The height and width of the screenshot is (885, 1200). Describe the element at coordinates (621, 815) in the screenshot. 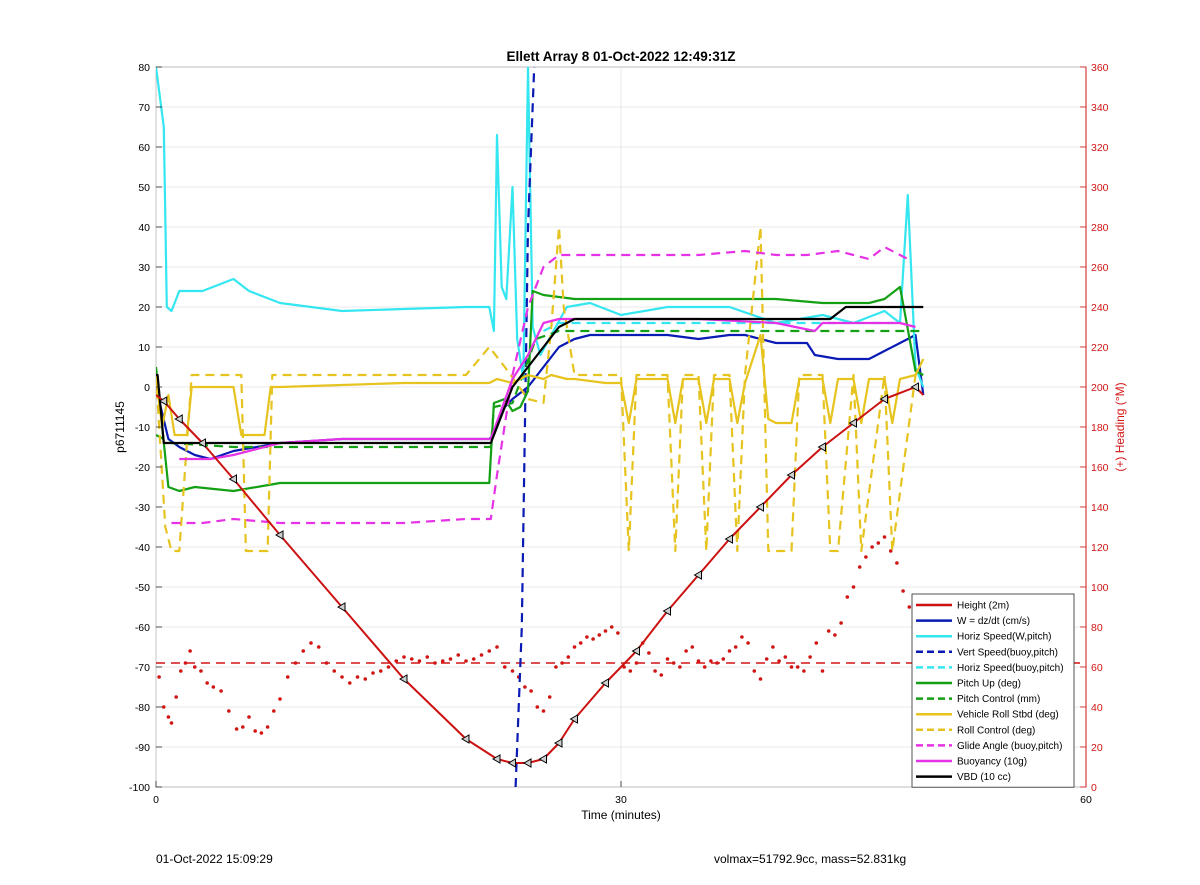

I see `x-axis-label: Time (minutes)` at that location.